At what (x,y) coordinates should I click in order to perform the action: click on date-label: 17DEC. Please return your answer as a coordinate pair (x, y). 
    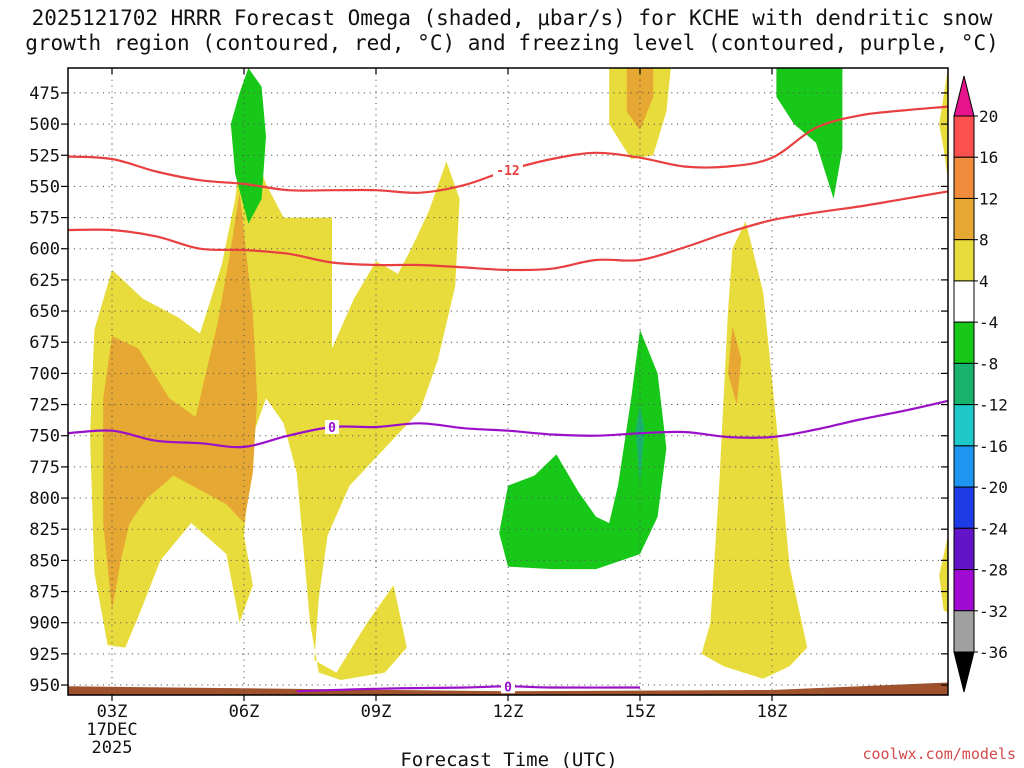
    Looking at the image, I should click on (111, 730).